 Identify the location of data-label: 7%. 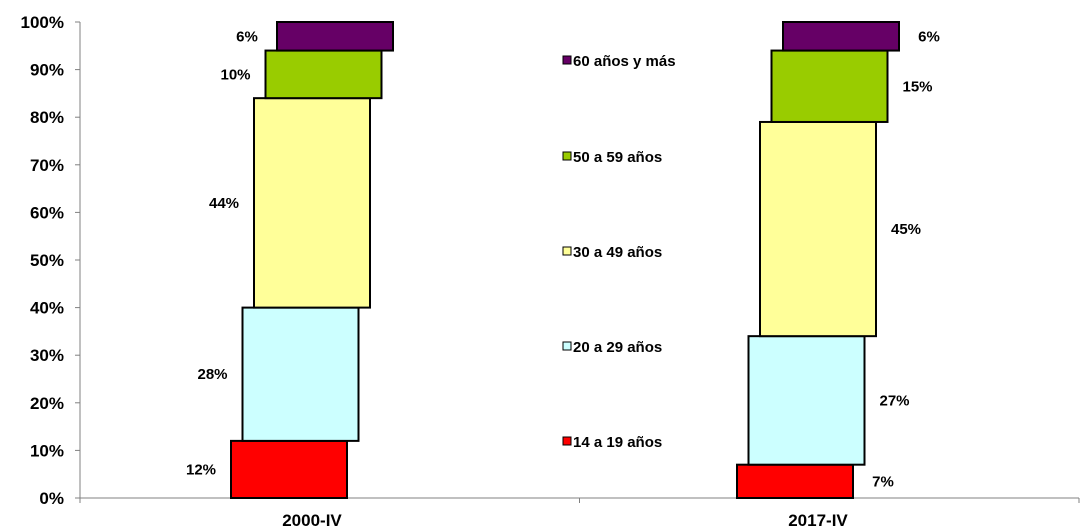
(883, 481).